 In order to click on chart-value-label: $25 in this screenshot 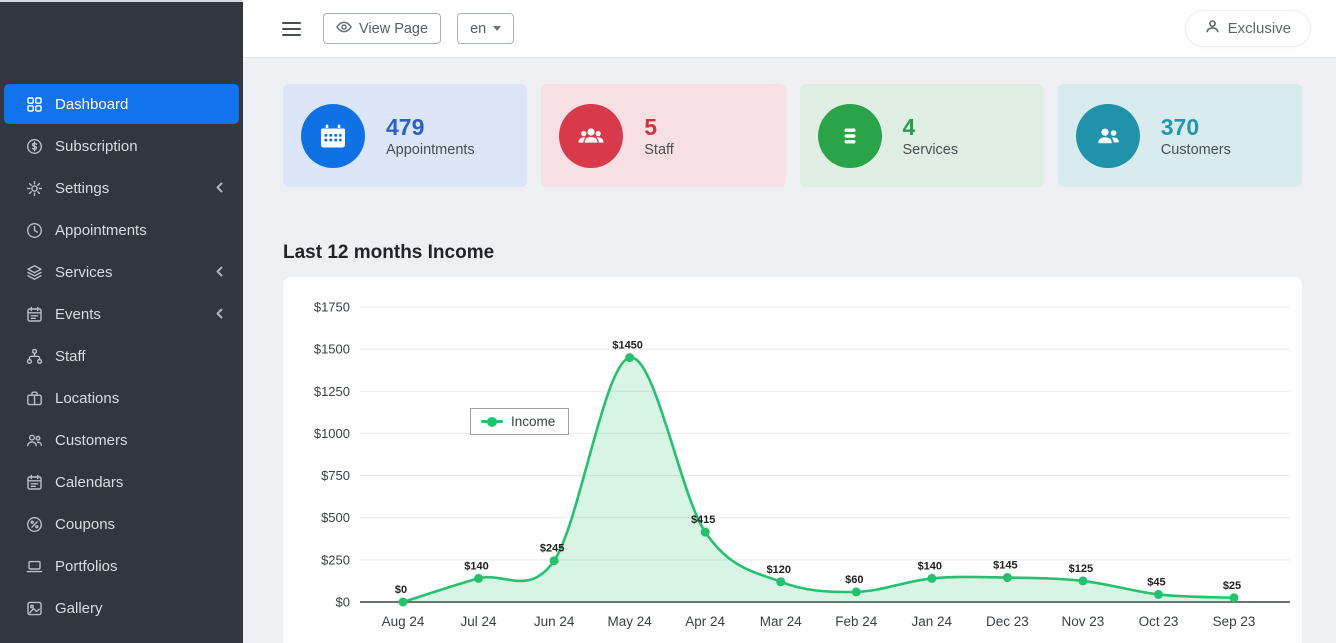, I will do `click(1232, 586)`.